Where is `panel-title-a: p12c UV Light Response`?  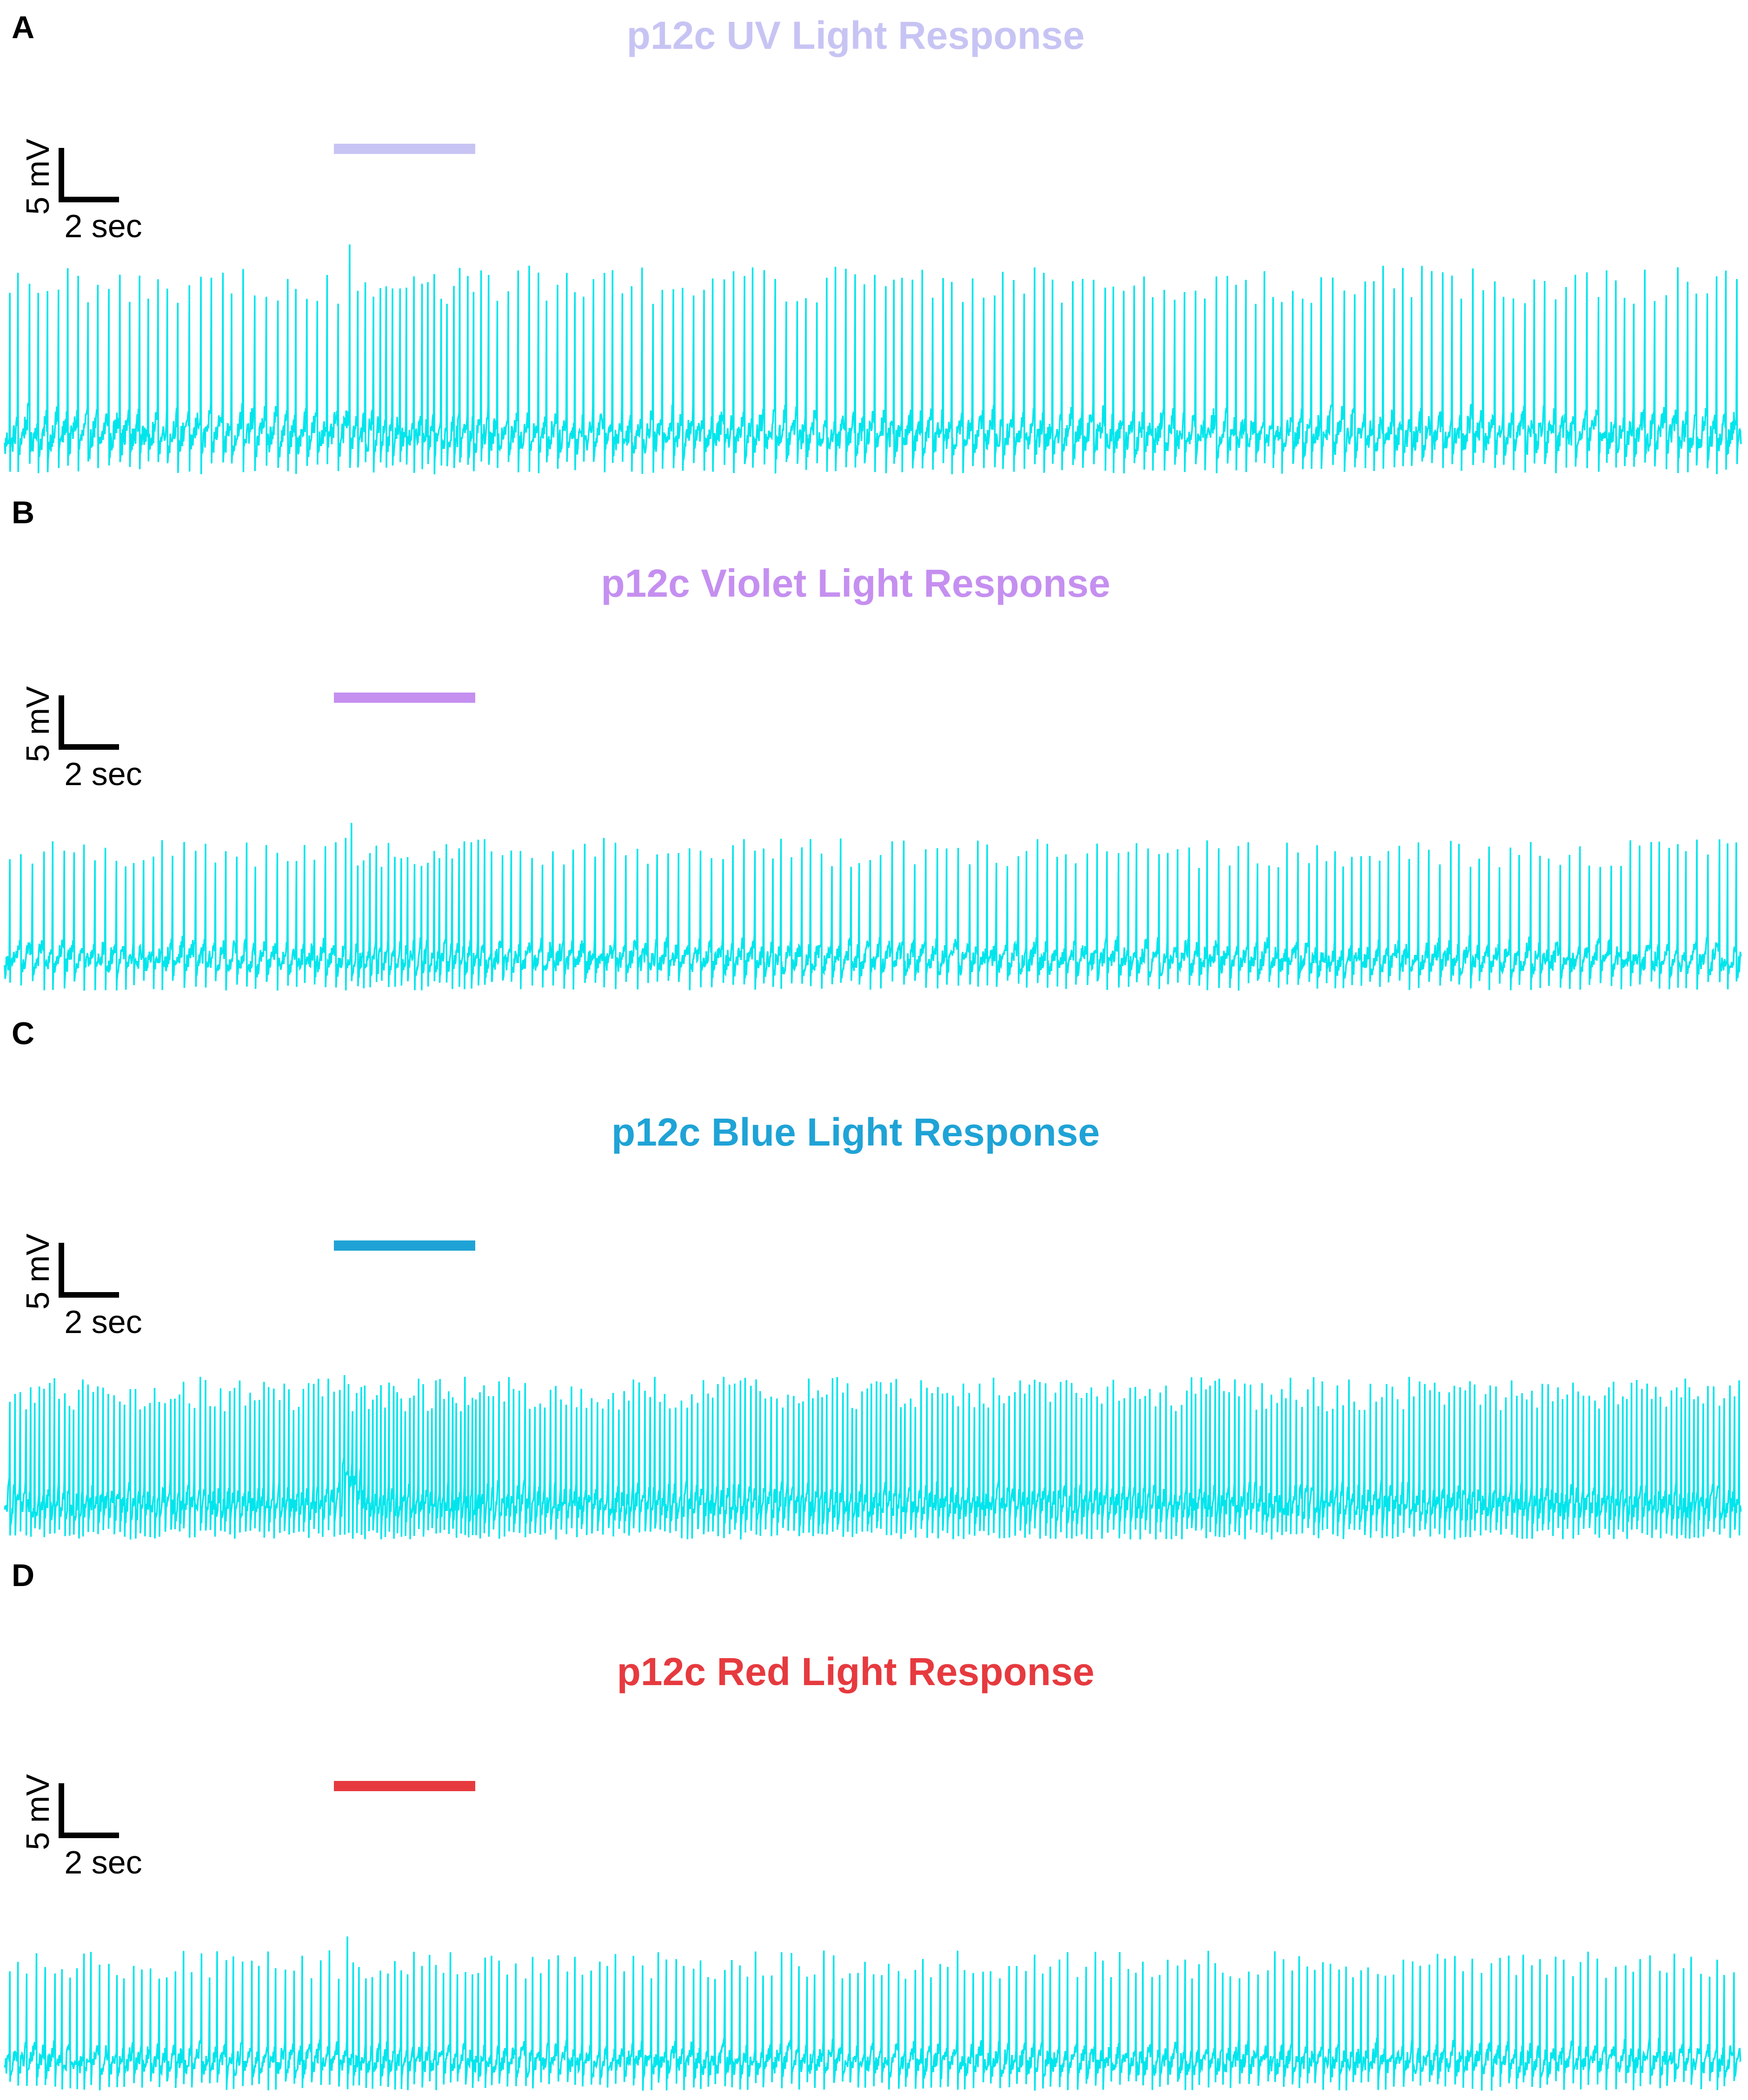
panel-title-a: p12c UV Light Response is located at coordinates (856, 35).